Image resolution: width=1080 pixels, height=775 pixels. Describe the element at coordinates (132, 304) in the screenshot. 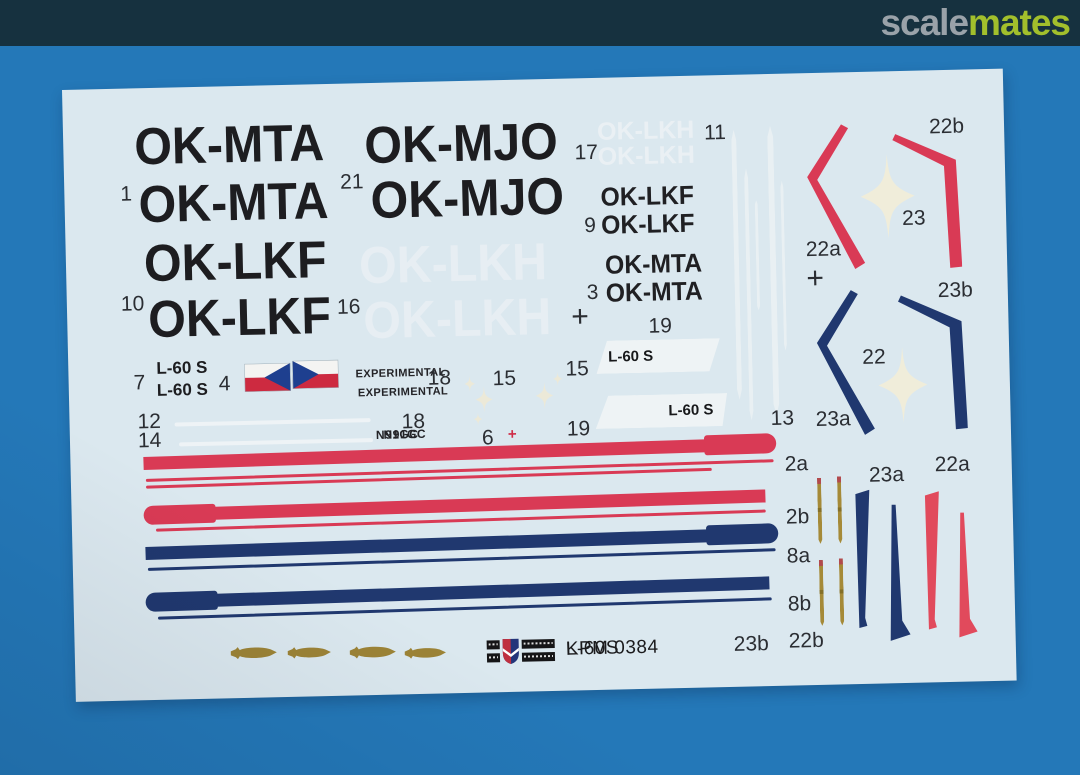

I see `decal-label-10: 10` at that location.